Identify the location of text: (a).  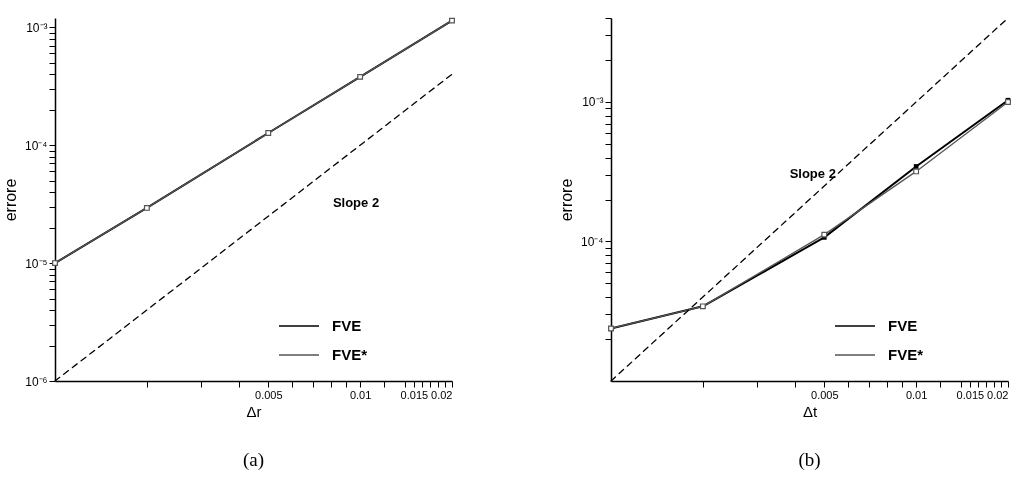
(253, 460).